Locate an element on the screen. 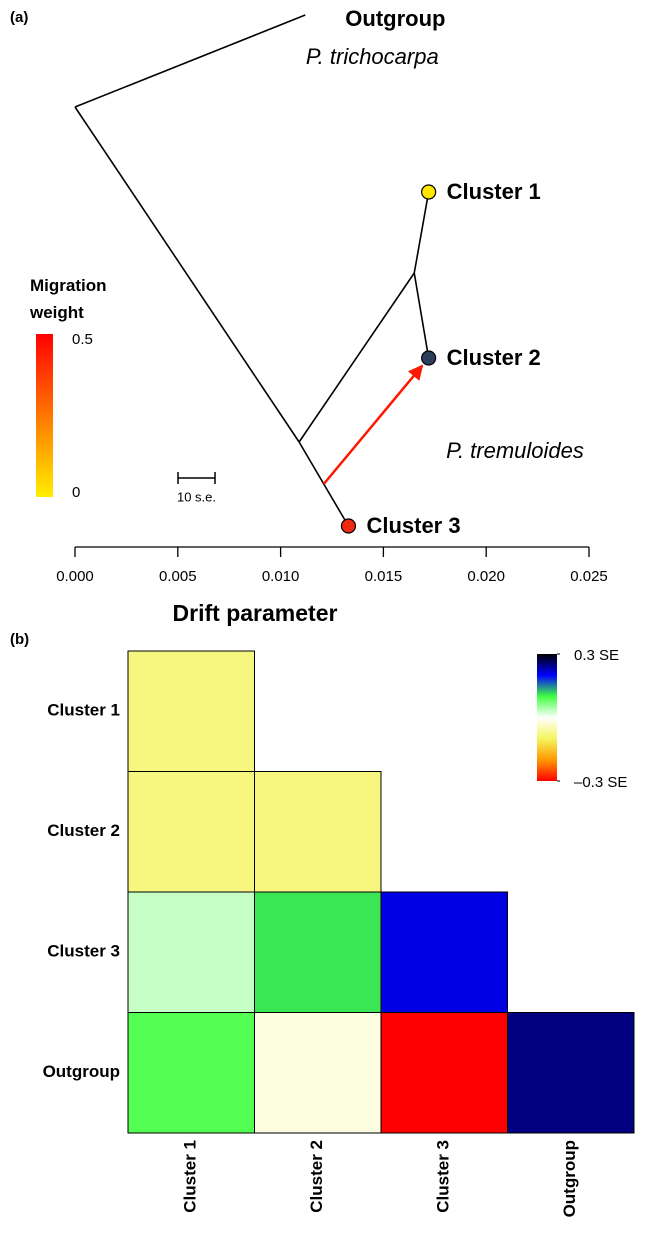  column-label: Cluster 1 is located at coordinates (190, 1176).